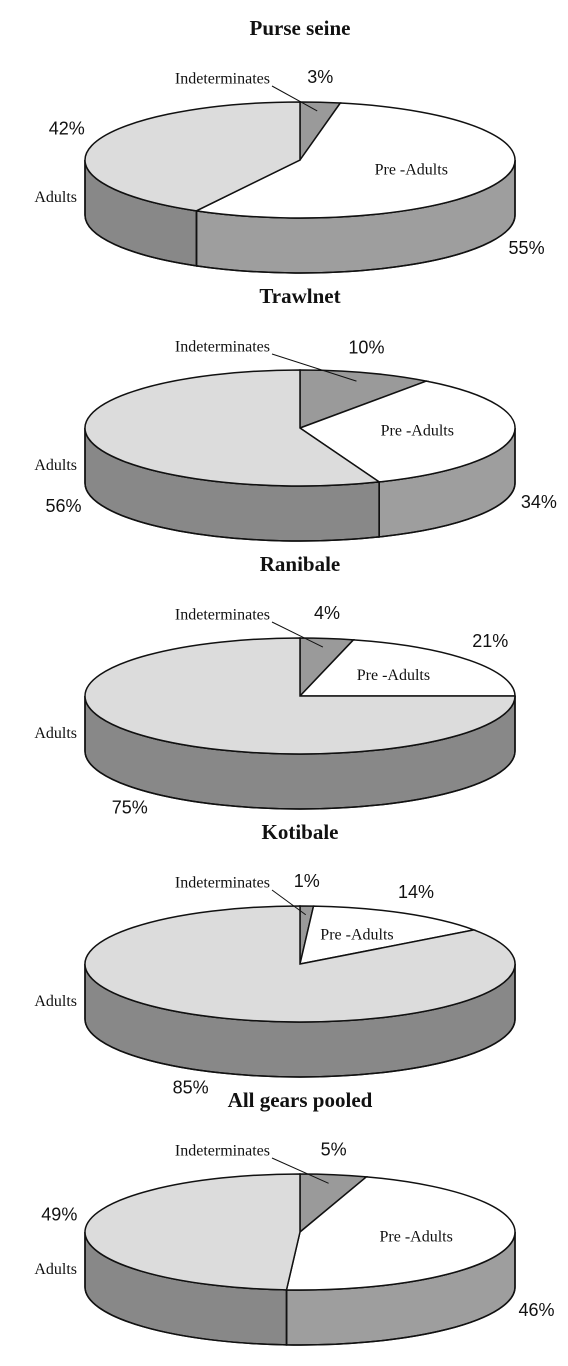  What do you see at coordinates (300, 28) in the screenshot?
I see `chart-title: Purse seine` at bounding box center [300, 28].